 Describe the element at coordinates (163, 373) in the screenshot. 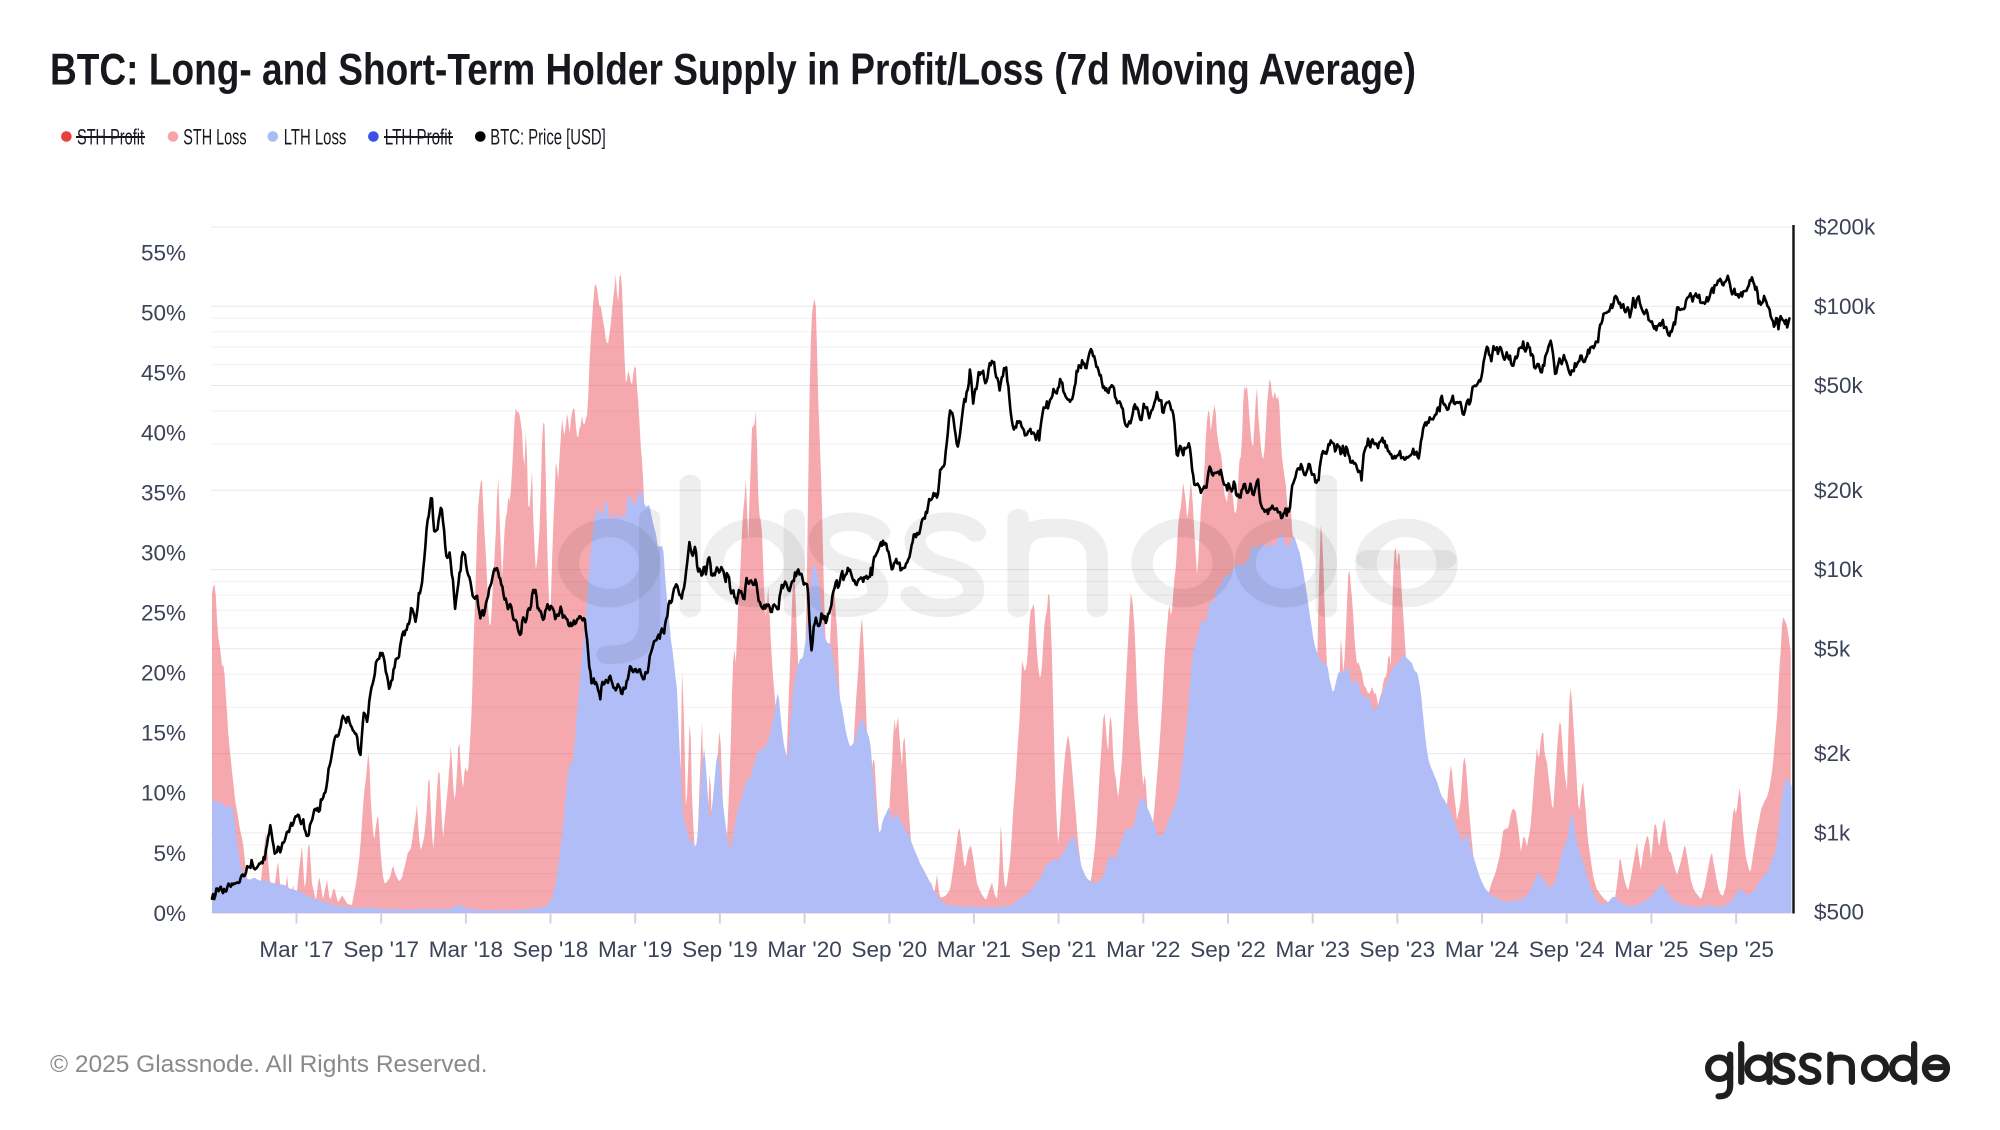

I see `svg-text: 45%` at that location.